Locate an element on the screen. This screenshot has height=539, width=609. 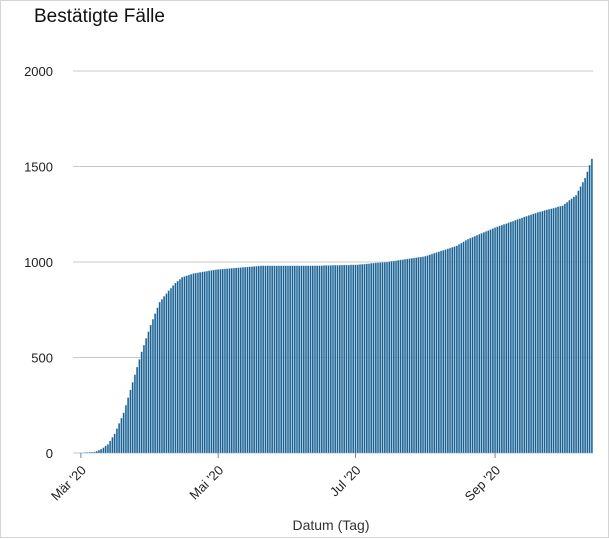
y-tick-label: 1500 is located at coordinates (38, 167).